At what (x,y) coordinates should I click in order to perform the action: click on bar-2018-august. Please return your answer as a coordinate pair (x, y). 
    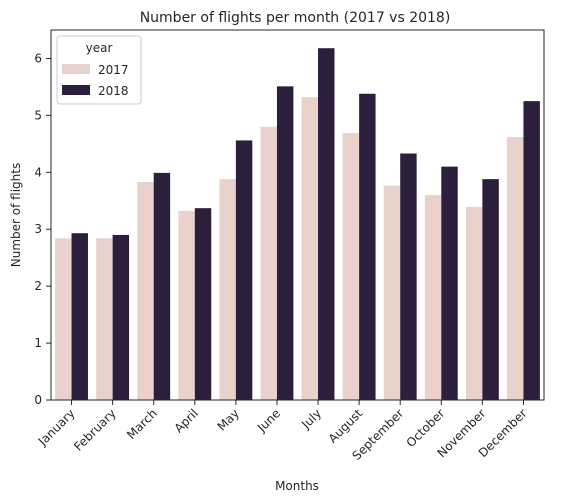
    Looking at the image, I should click on (367, 246).